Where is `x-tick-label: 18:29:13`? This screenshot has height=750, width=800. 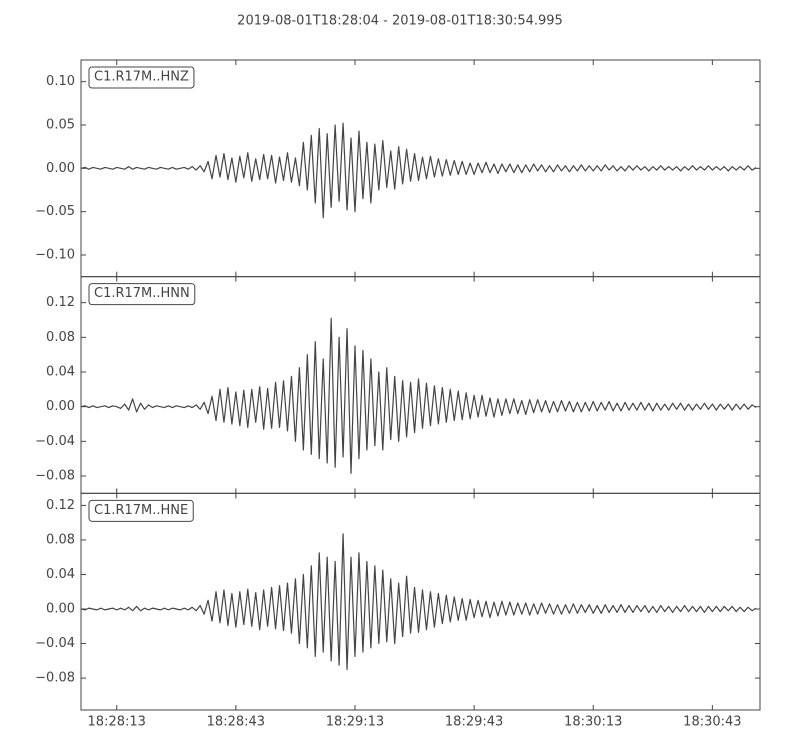 x-tick-label: 18:29:13 is located at coordinates (355, 722).